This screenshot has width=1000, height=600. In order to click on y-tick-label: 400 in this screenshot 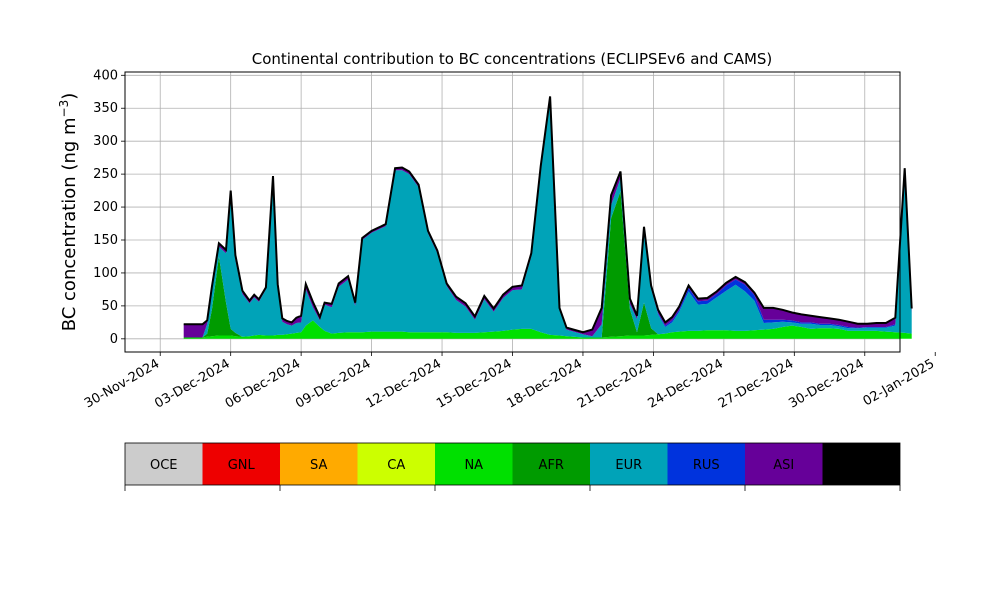, I will do `click(105, 75)`.